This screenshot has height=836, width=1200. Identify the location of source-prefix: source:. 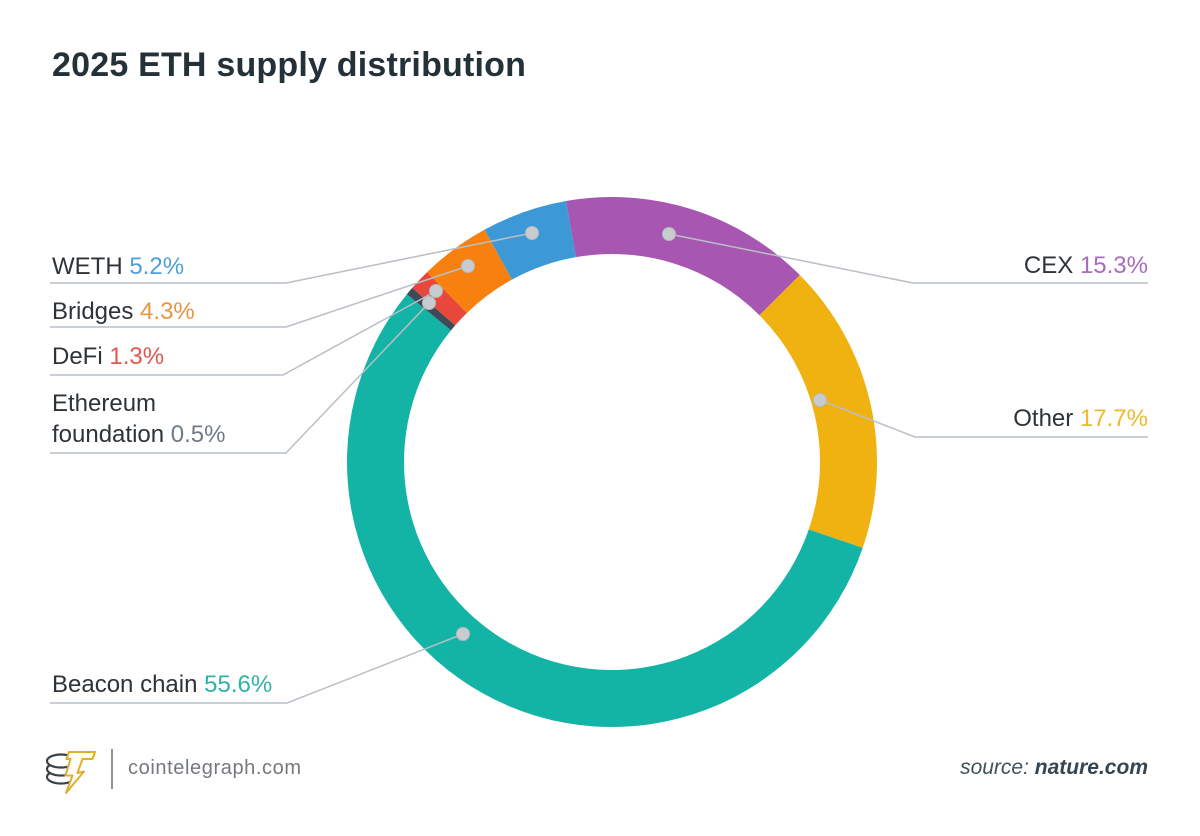
(994, 767).